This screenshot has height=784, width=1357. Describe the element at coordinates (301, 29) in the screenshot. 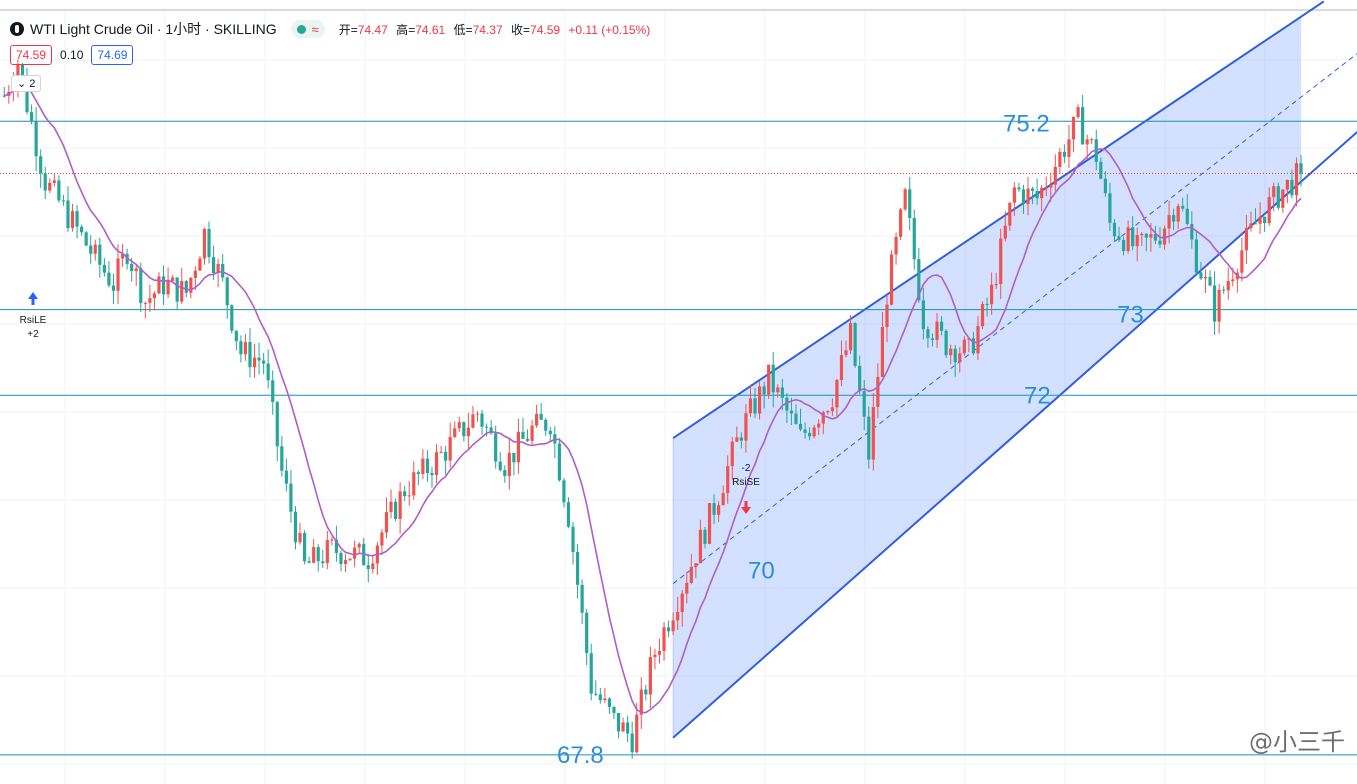

I see `market-open-icon` at that location.